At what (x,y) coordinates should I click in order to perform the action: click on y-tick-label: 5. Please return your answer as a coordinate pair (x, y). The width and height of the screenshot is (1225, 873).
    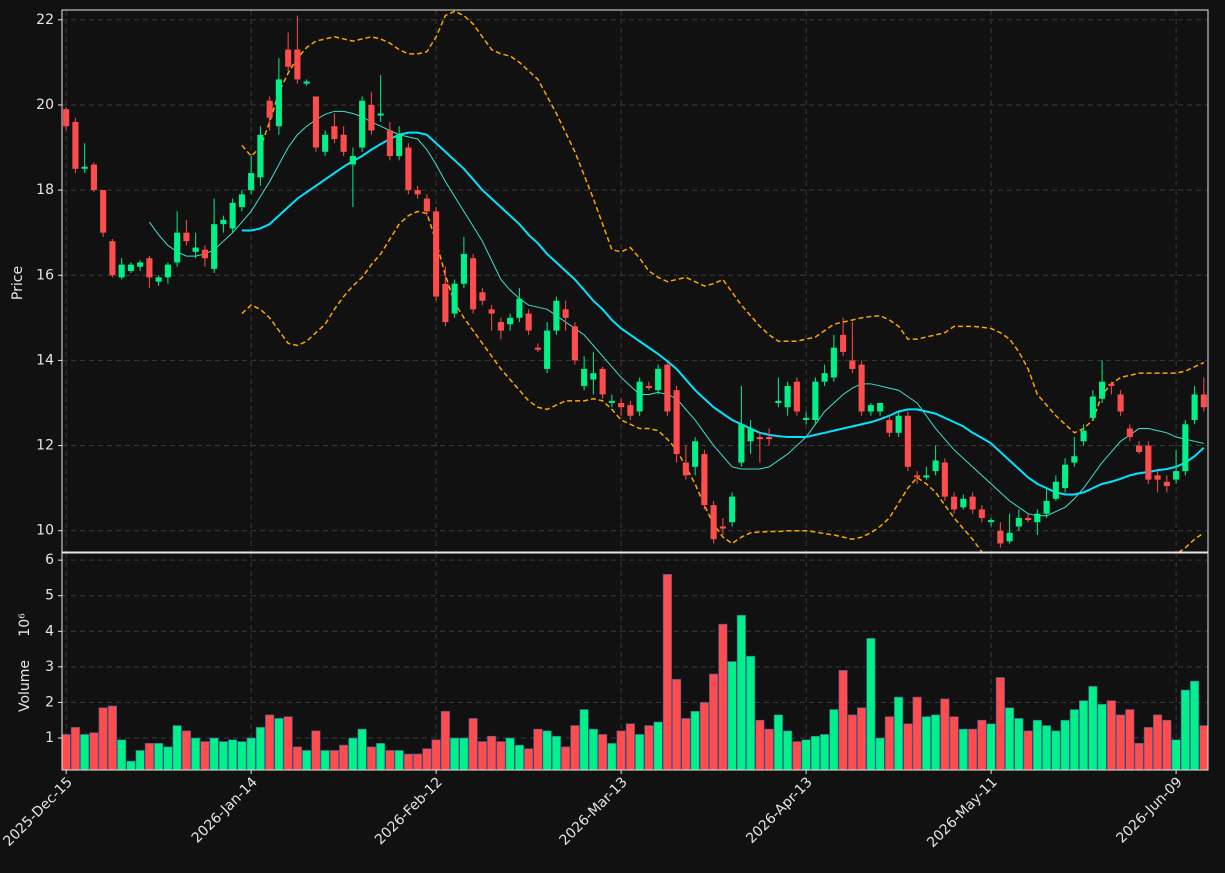
    Looking at the image, I should click on (49, 596).